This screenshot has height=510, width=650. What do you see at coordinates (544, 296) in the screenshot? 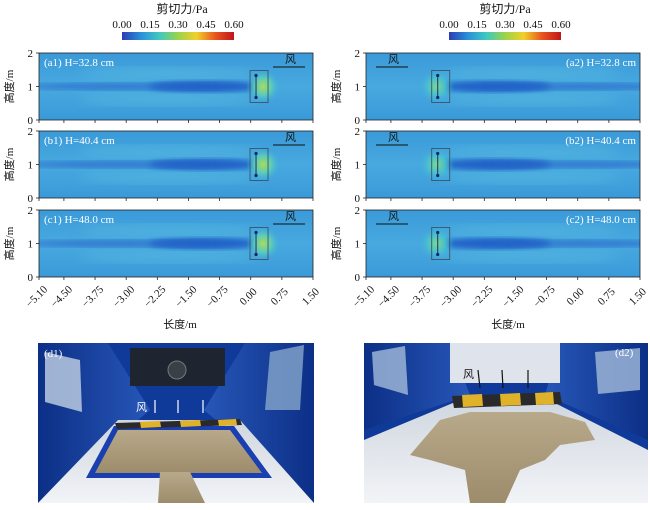
I see `x-tick-label: −0.75` at bounding box center [544, 296].